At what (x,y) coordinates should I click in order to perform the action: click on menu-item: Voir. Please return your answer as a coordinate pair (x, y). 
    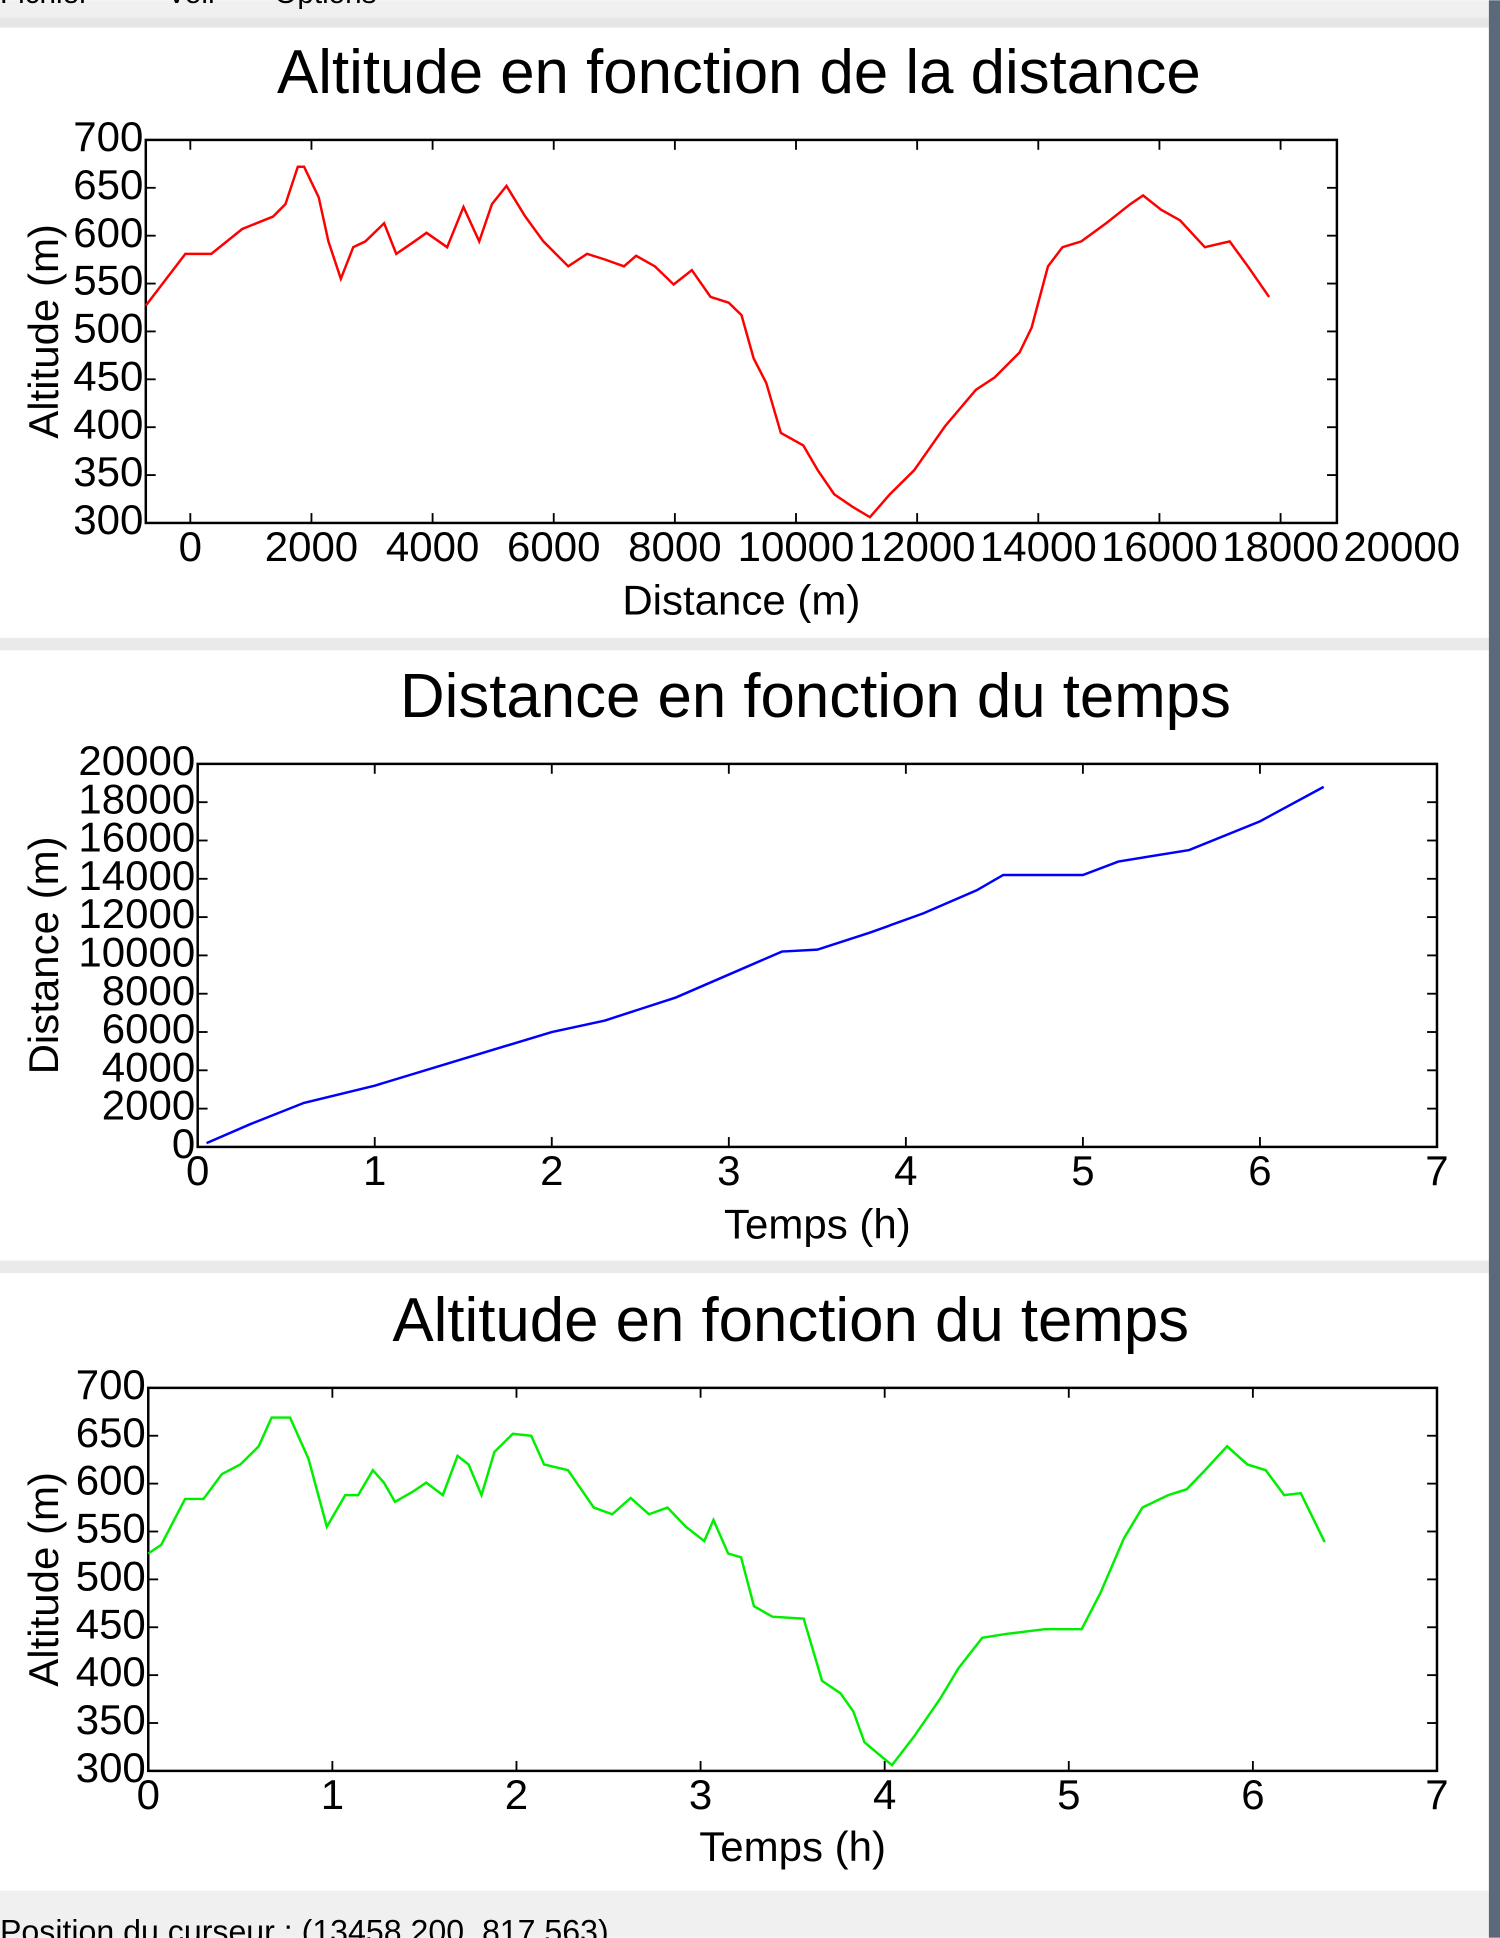
    Looking at the image, I should click on (192, 5).